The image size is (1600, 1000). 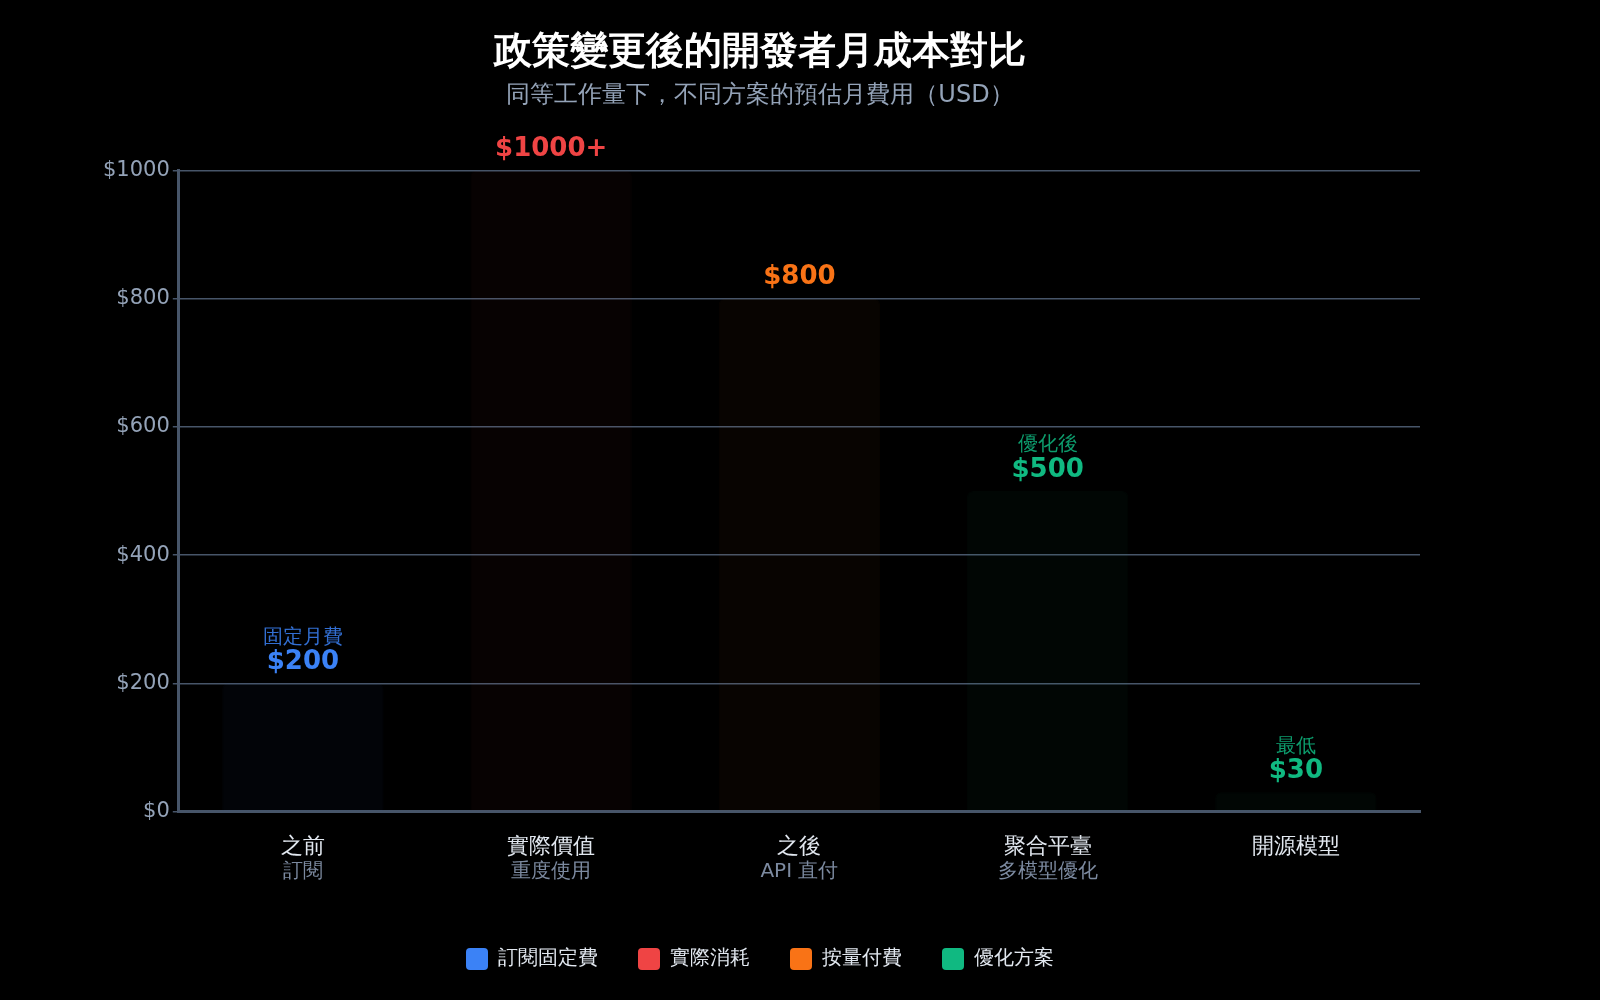 I want to click on y-tick-label: $1000, so click(x=136, y=168).